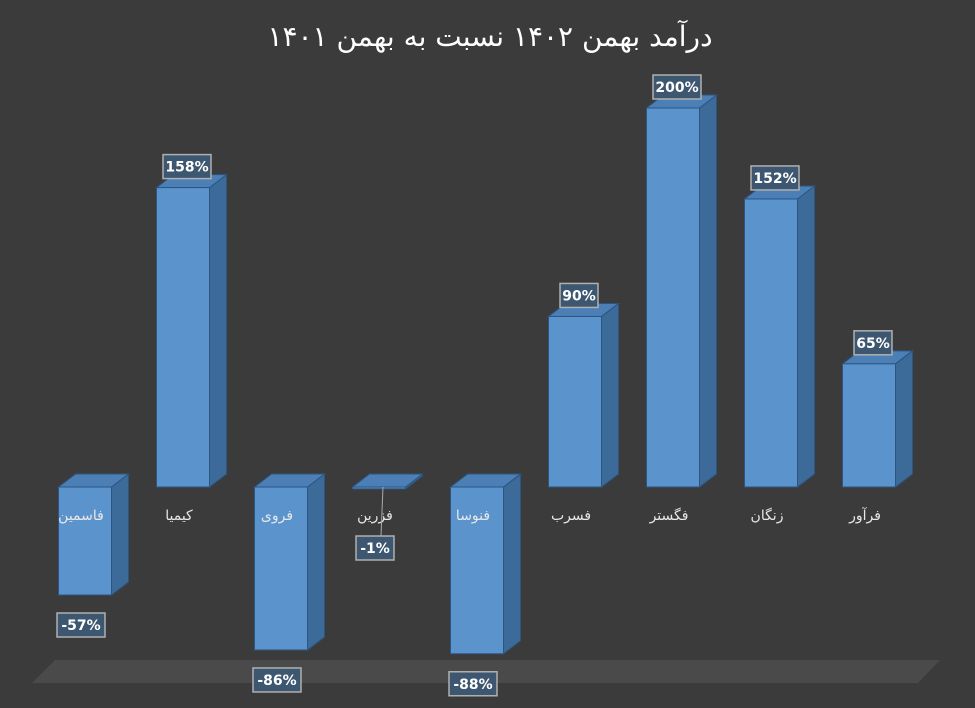  What do you see at coordinates (571, 516) in the screenshot?
I see `x-tick-label: فسرب` at bounding box center [571, 516].